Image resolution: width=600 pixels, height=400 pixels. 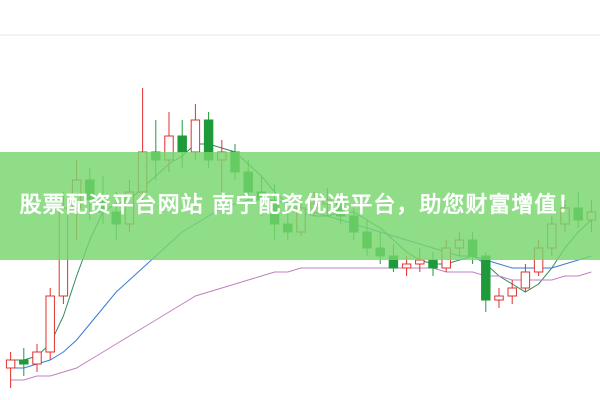 I want to click on banner-title: 股票配资平台网站 南宁配资优选平台，助您财富增值！, so click(x=300, y=205).